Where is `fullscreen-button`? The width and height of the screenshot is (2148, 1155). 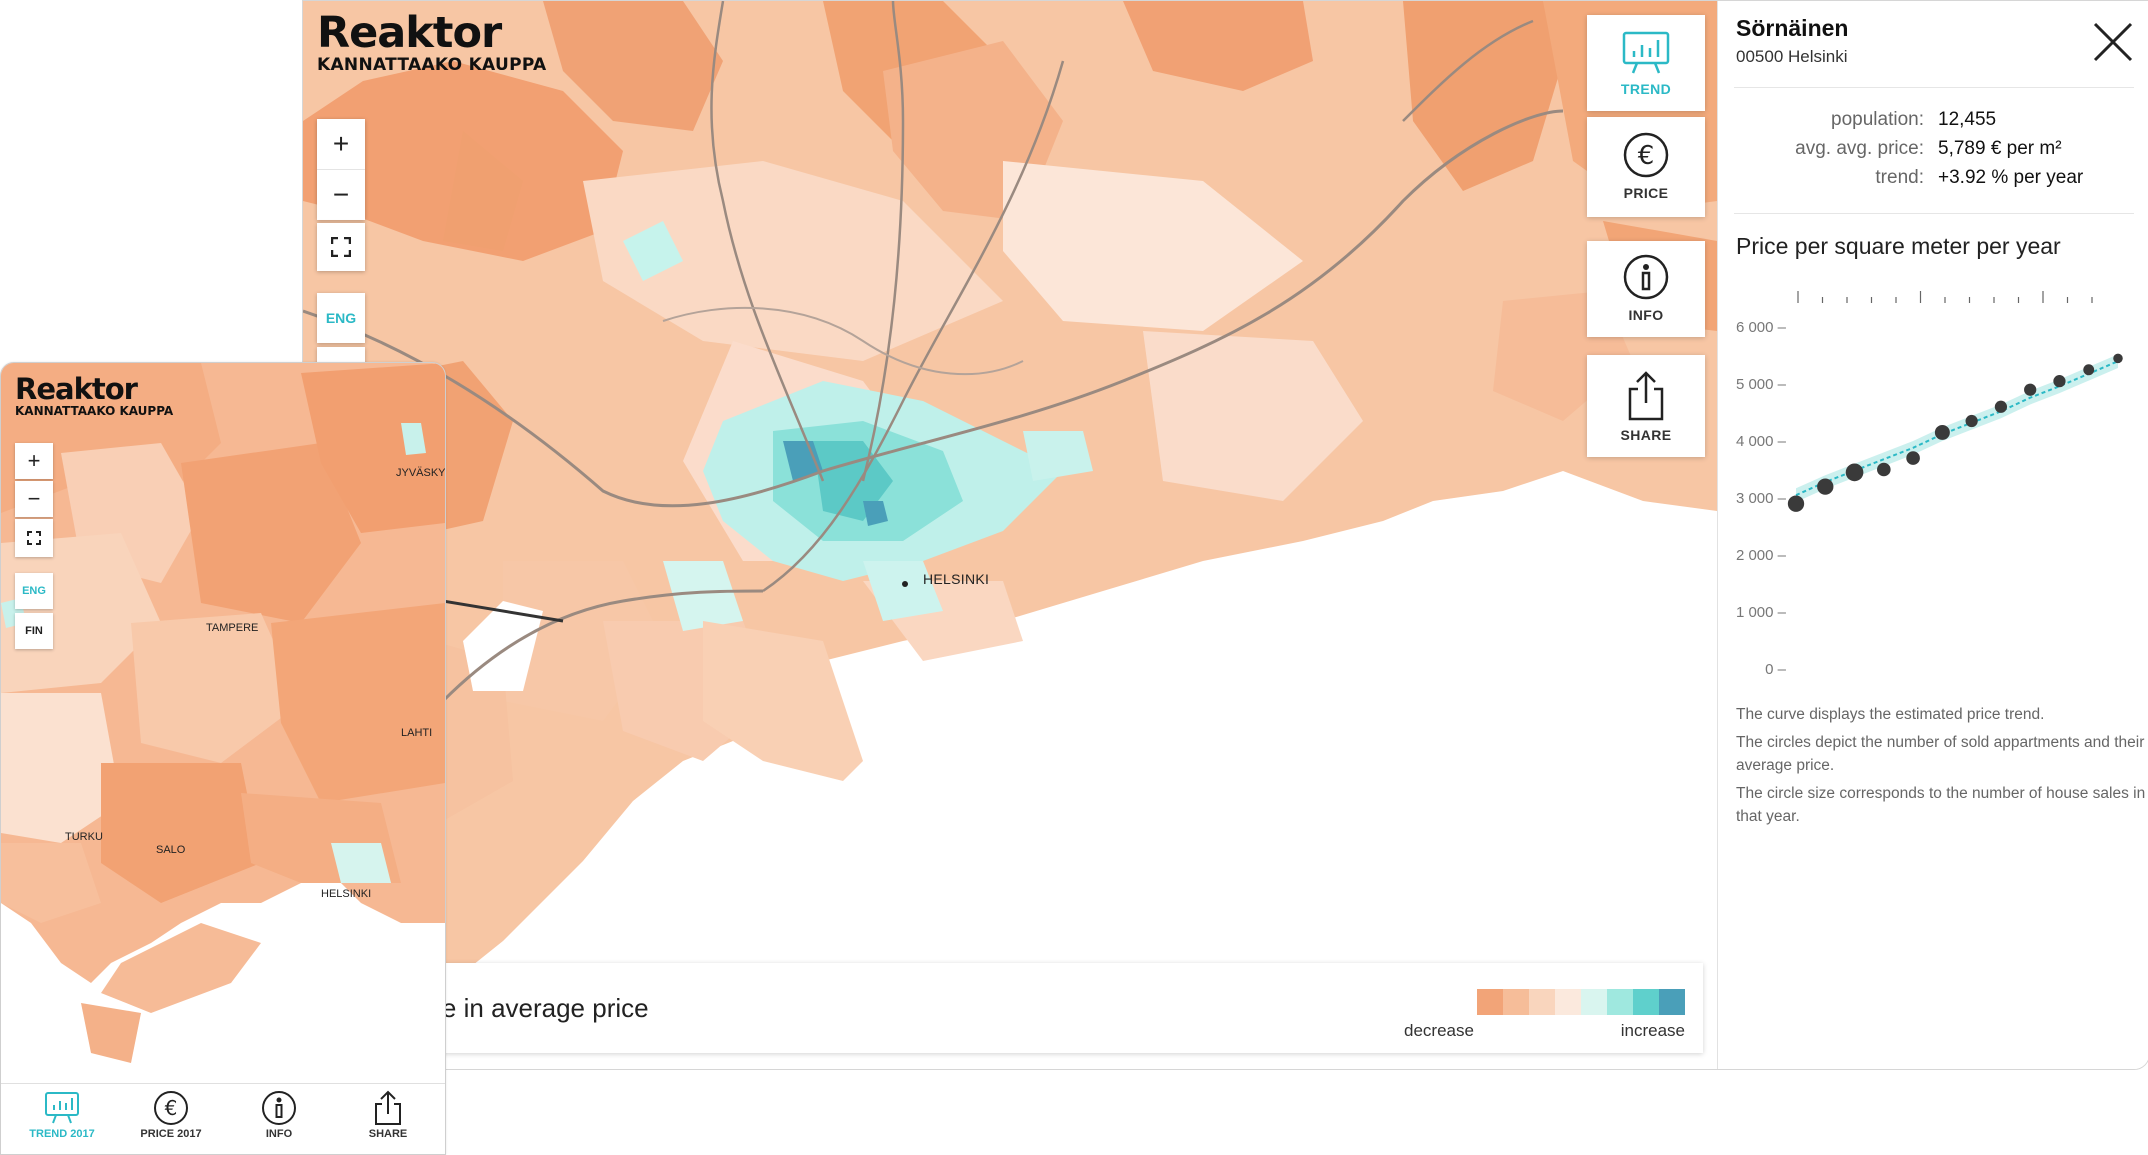 fullscreen-button is located at coordinates (341, 247).